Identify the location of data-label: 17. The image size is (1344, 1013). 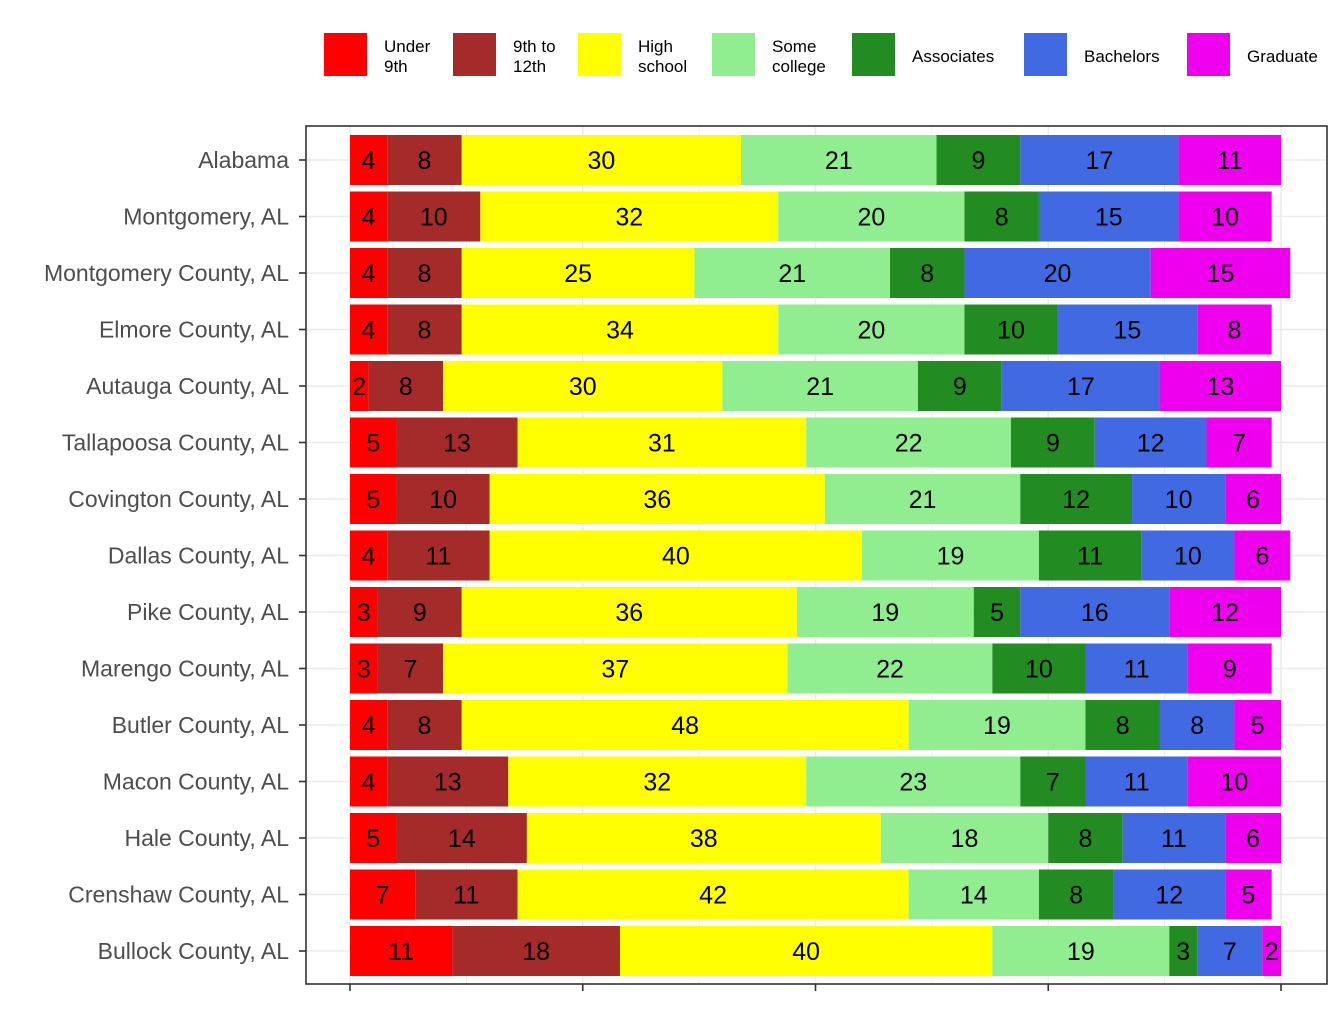
(1100, 161).